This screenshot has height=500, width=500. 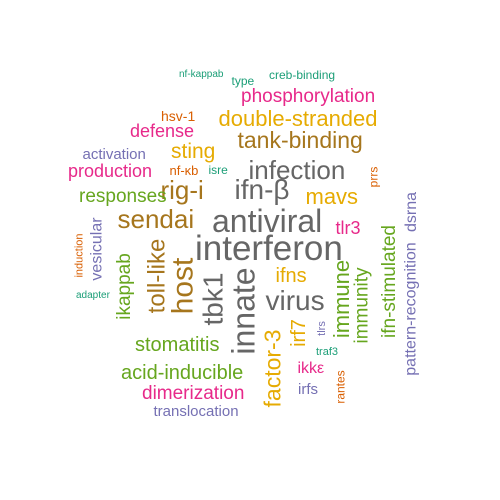 I want to click on word-defense: defense, so click(x=162, y=131).